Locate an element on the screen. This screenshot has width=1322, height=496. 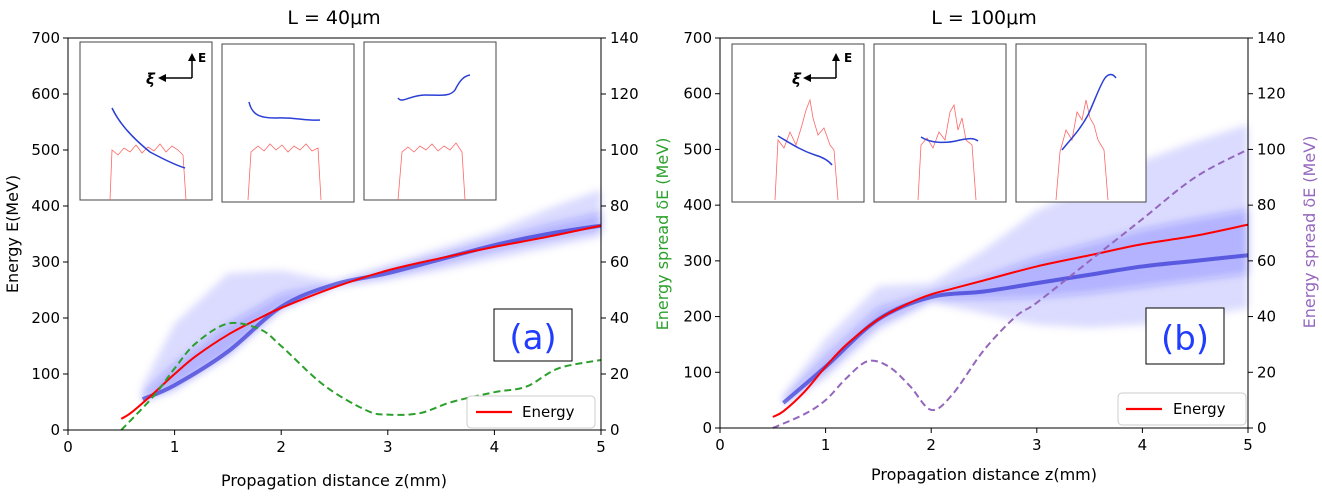
panel-a-band-envelope is located at coordinates (371, 295).